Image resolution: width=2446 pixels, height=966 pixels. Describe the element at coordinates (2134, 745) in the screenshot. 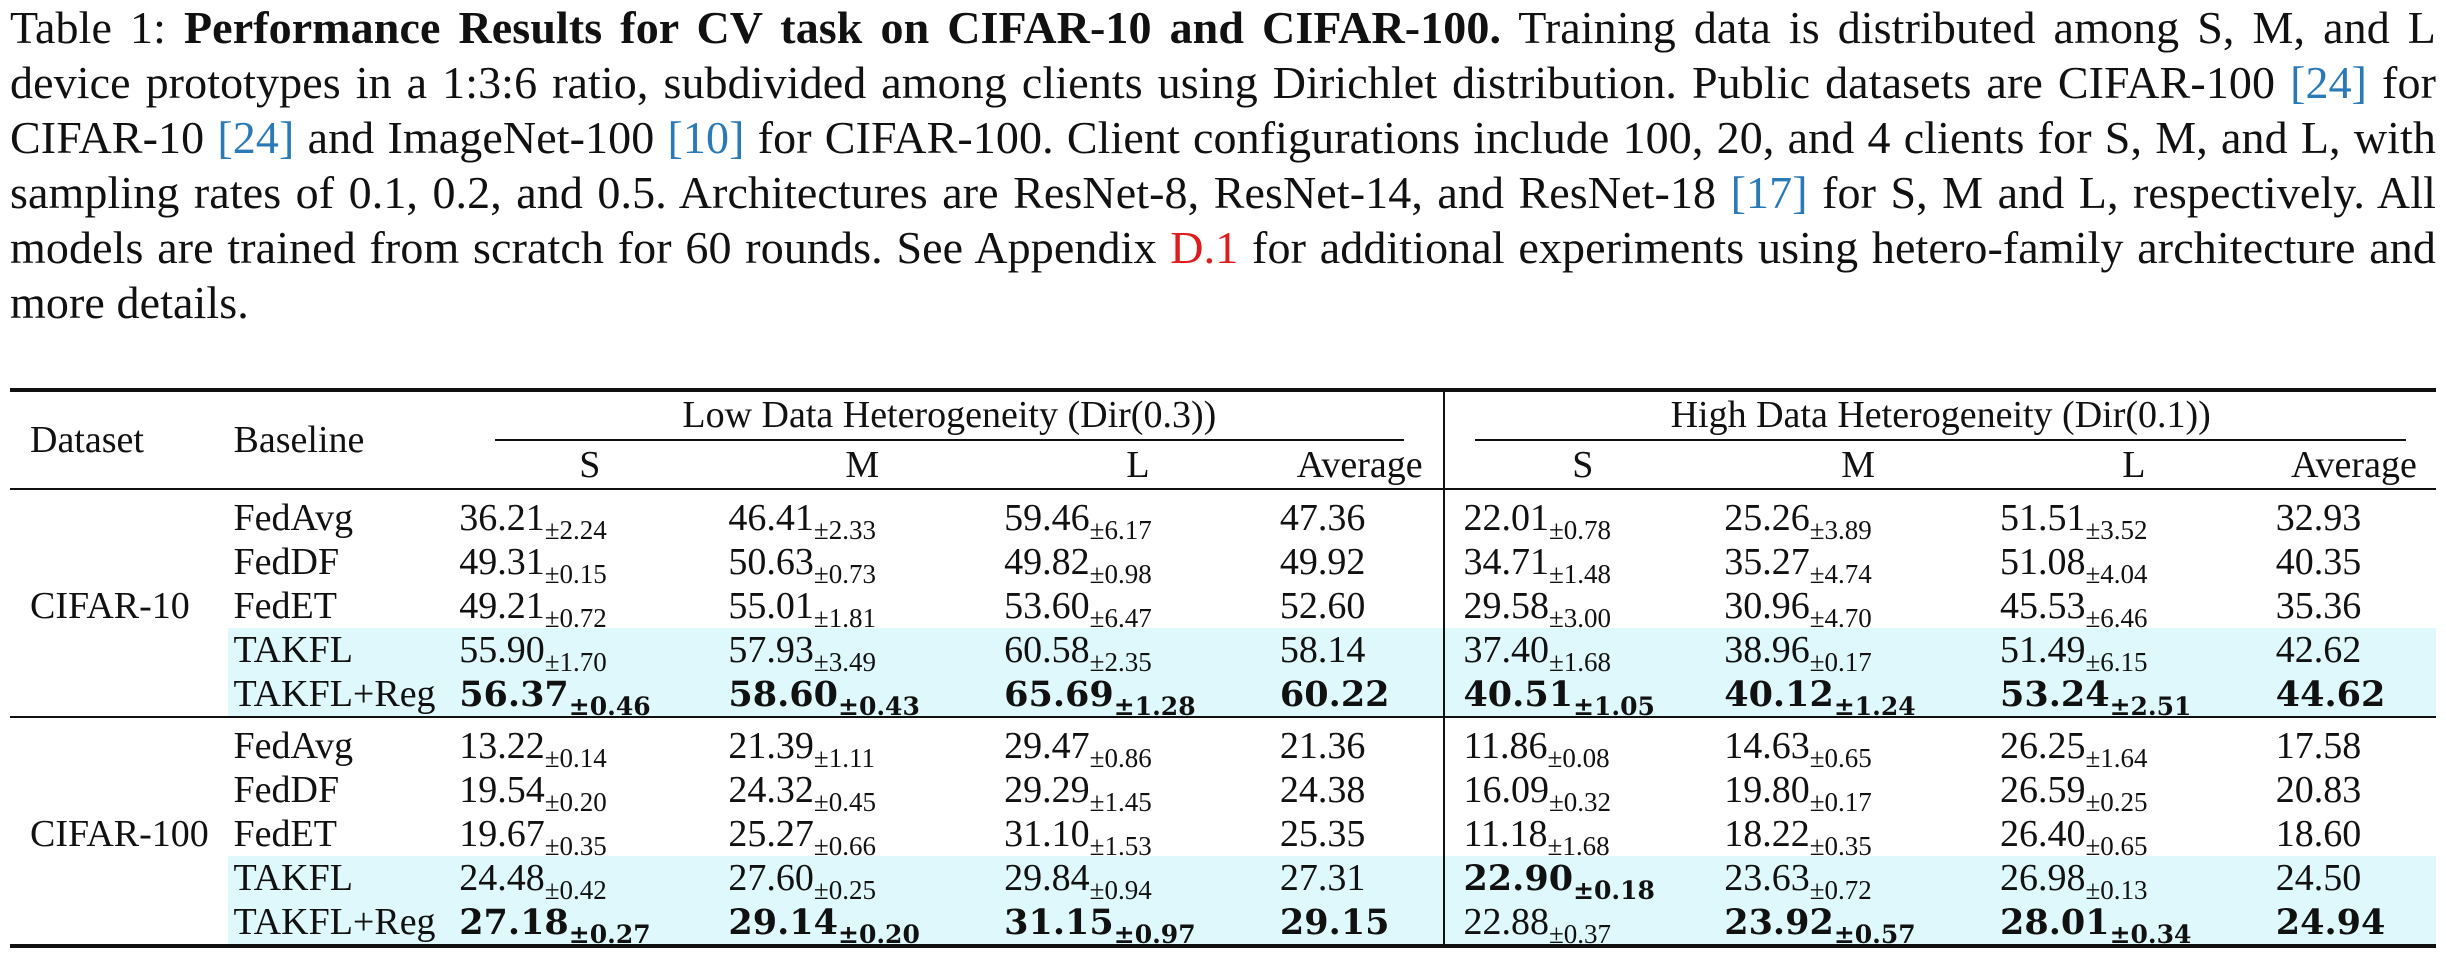

I see `score-cell: 26.25±1.64` at that location.